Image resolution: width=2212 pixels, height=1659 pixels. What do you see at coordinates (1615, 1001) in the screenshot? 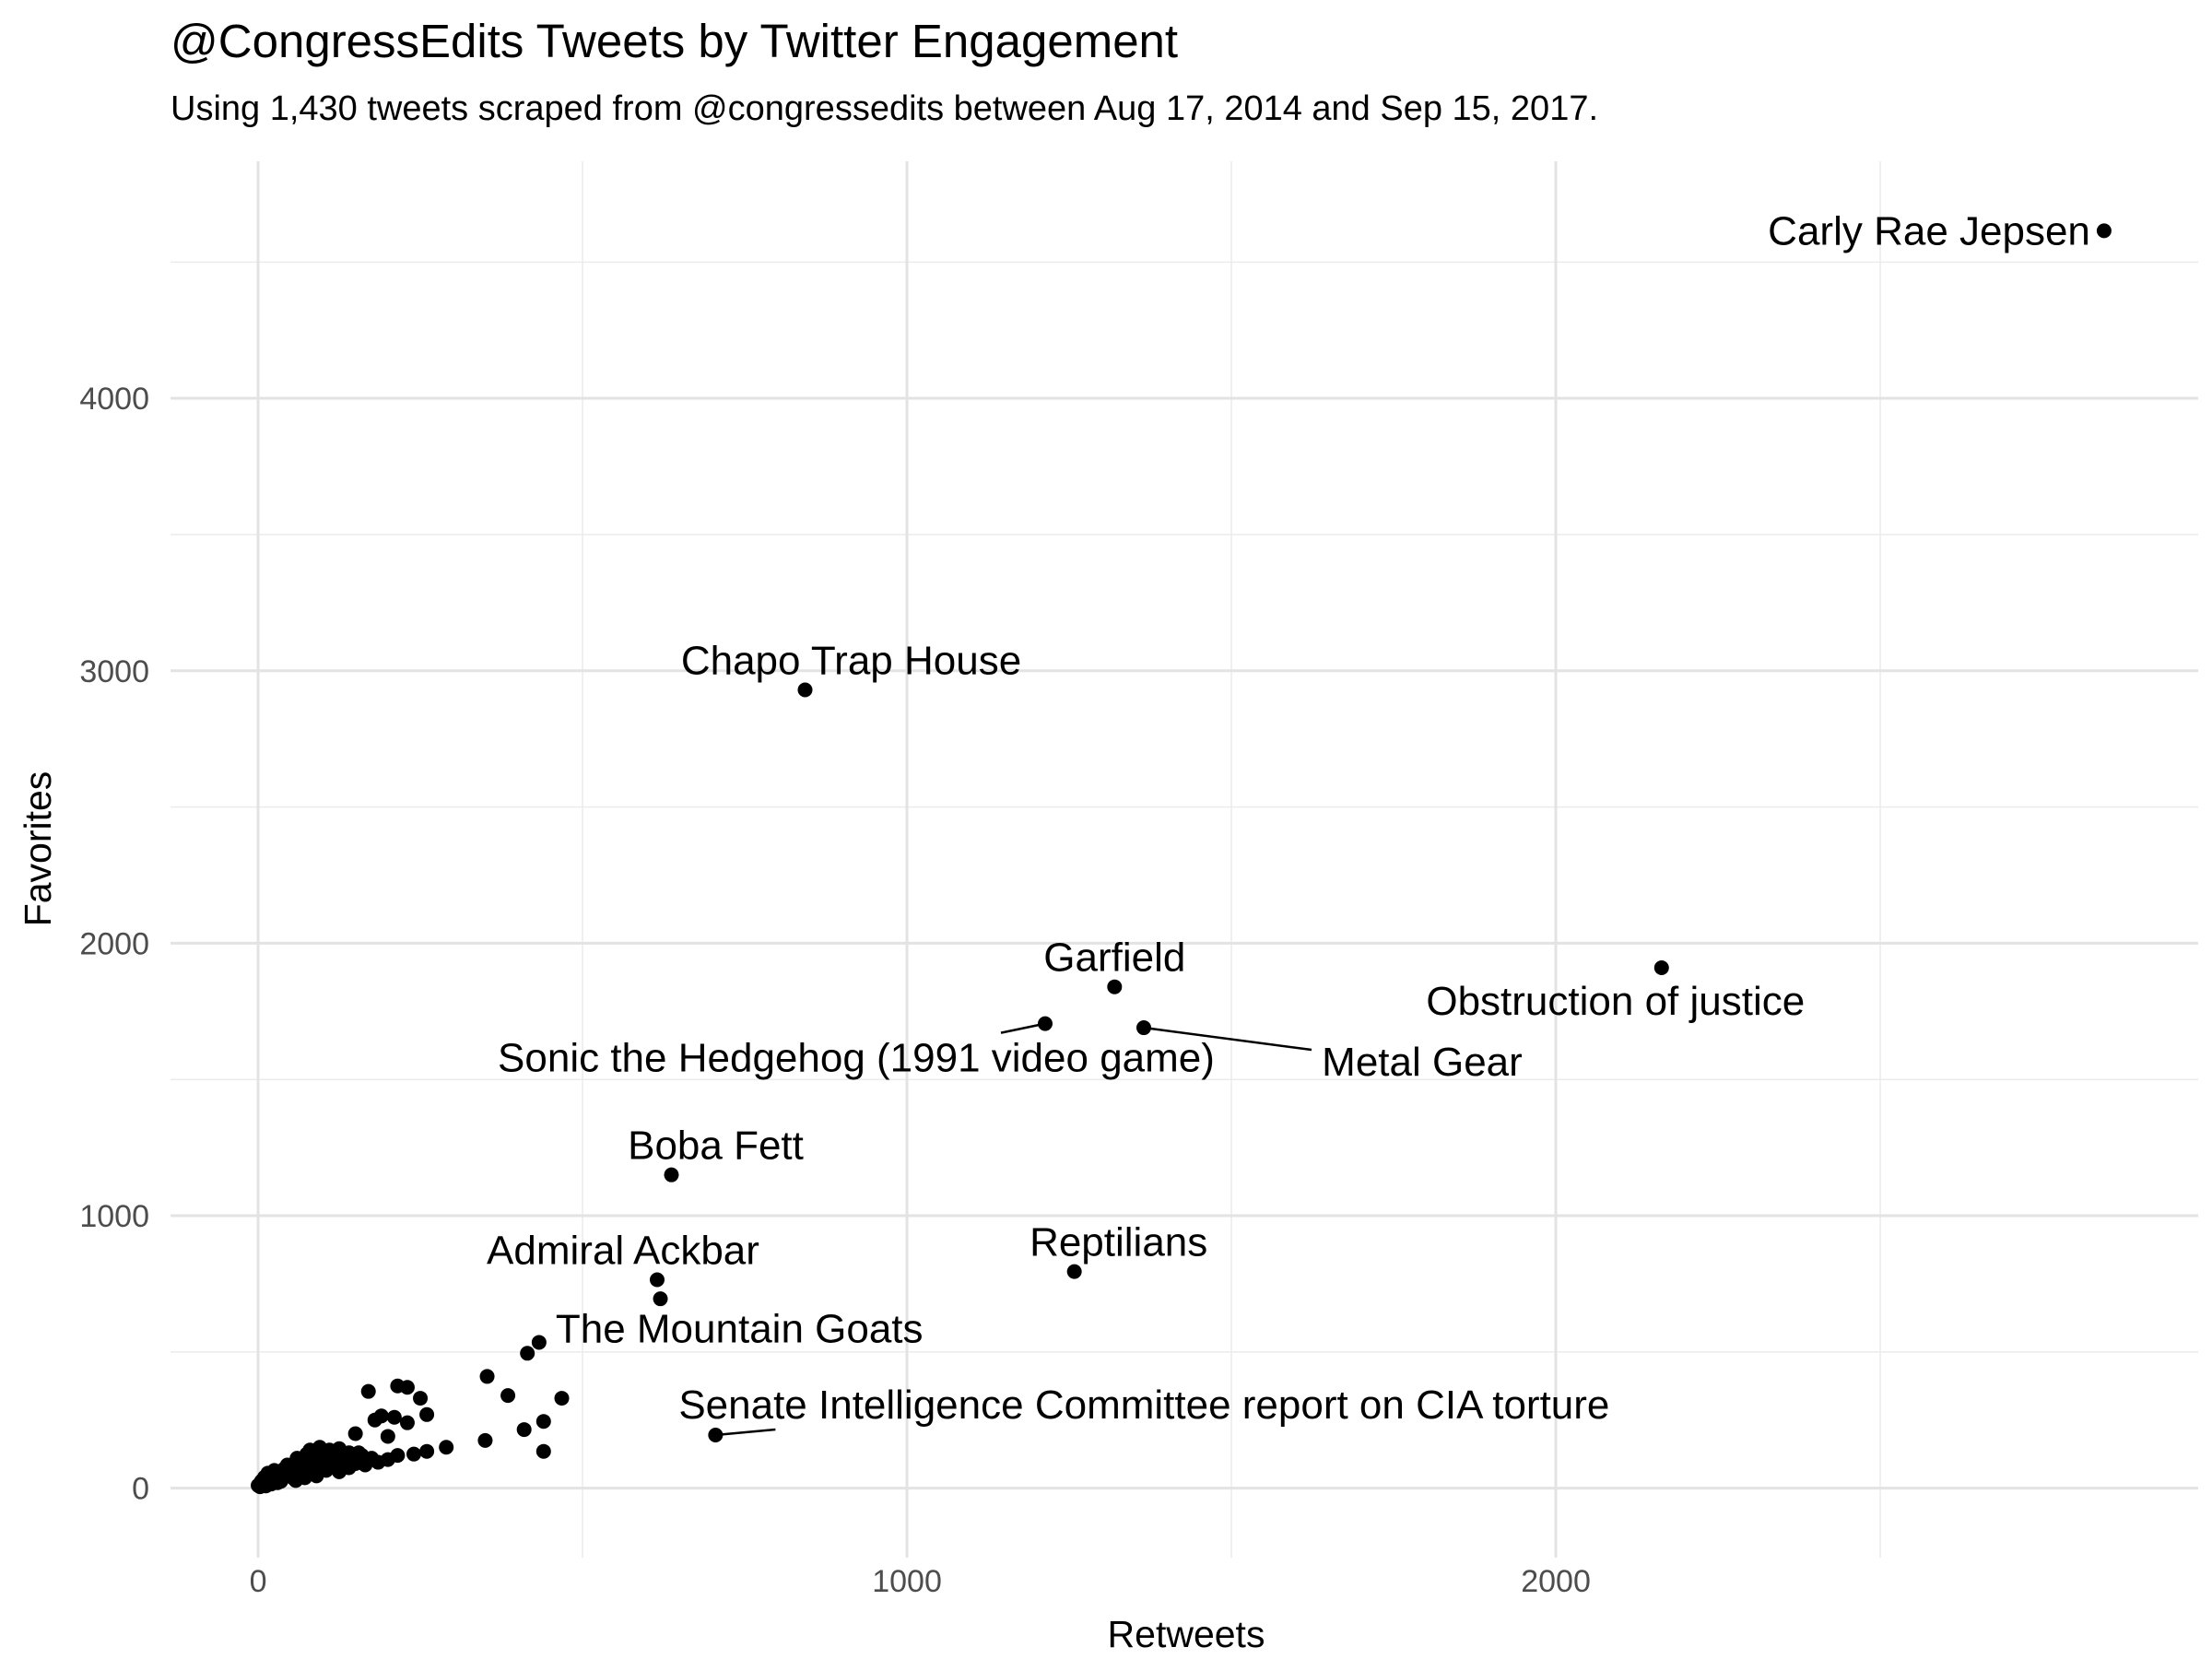
I see `point-label: Obstruction of justice` at bounding box center [1615, 1001].